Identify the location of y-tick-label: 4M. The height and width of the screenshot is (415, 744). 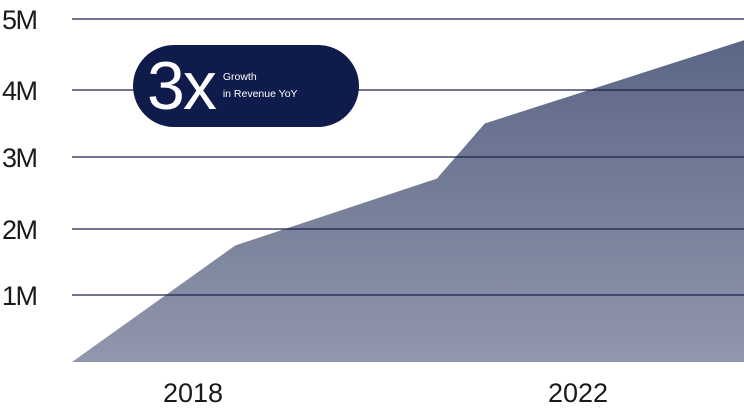
(19, 91).